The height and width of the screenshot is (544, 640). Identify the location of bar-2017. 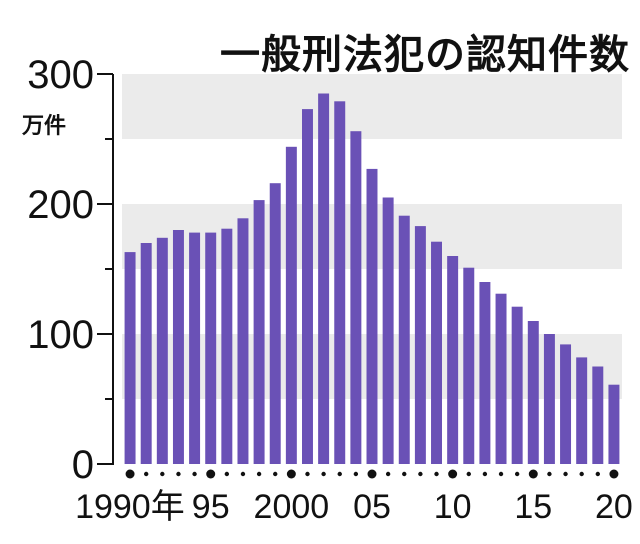
(566, 404).